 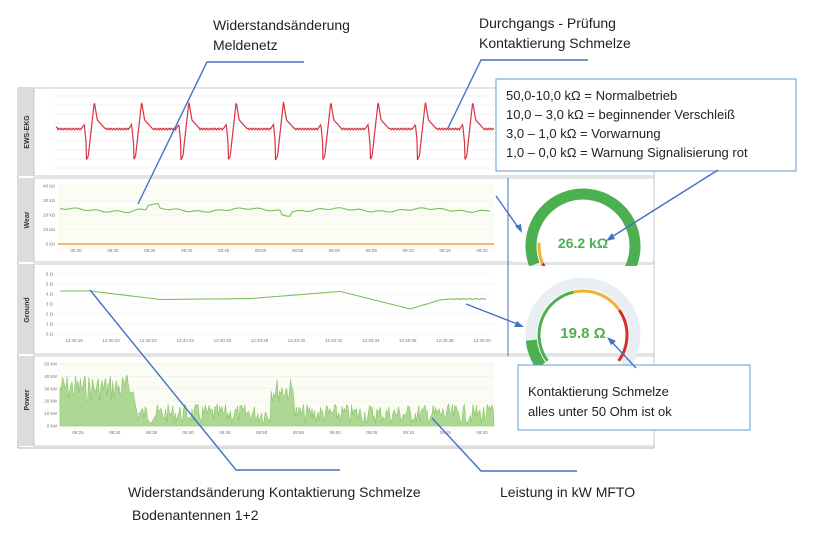 What do you see at coordinates (49, 229) in the screenshot?
I see `wear-ytick: 10 kΩ` at bounding box center [49, 229].